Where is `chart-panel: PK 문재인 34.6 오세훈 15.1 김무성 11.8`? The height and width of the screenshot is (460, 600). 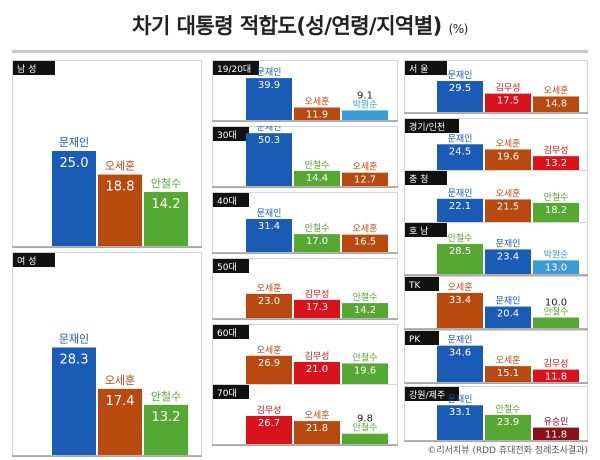 chart-panel: PK 문재인 34.6 오세훈 15.1 김무성 11.8 is located at coordinates (496, 357).